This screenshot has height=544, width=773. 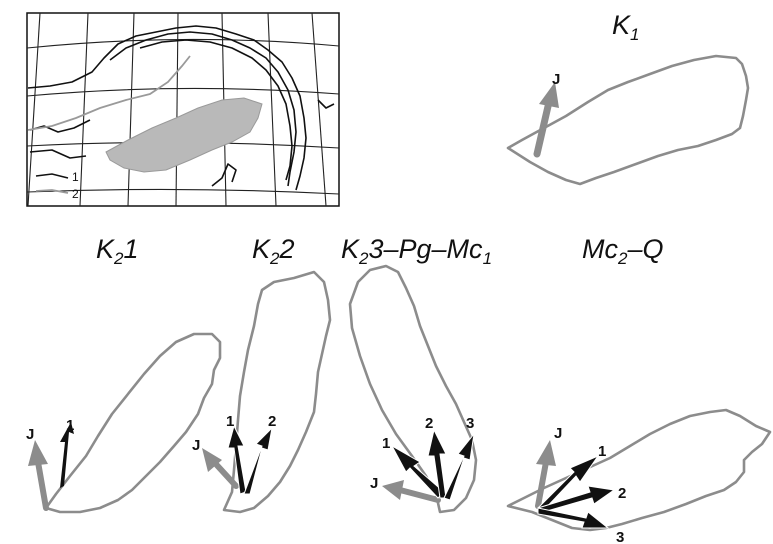 What do you see at coordinates (573, 518) in the screenshot?
I see `arrow-3-mc2-q` at bounding box center [573, 518].